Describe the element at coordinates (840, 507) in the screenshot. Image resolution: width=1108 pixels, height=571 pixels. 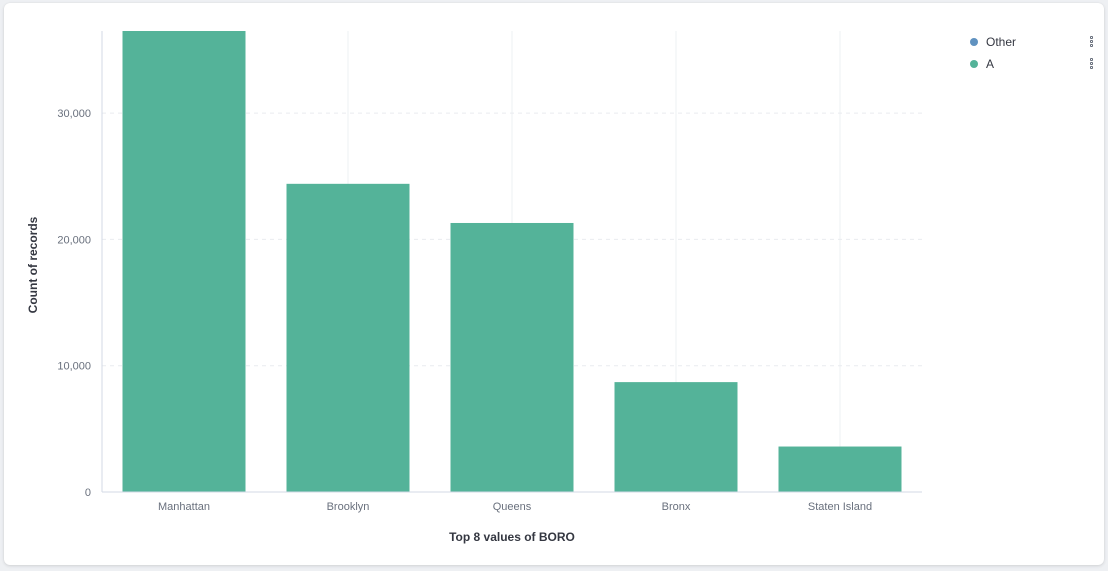
I see `x-tick-label: Staten Island` at that location.